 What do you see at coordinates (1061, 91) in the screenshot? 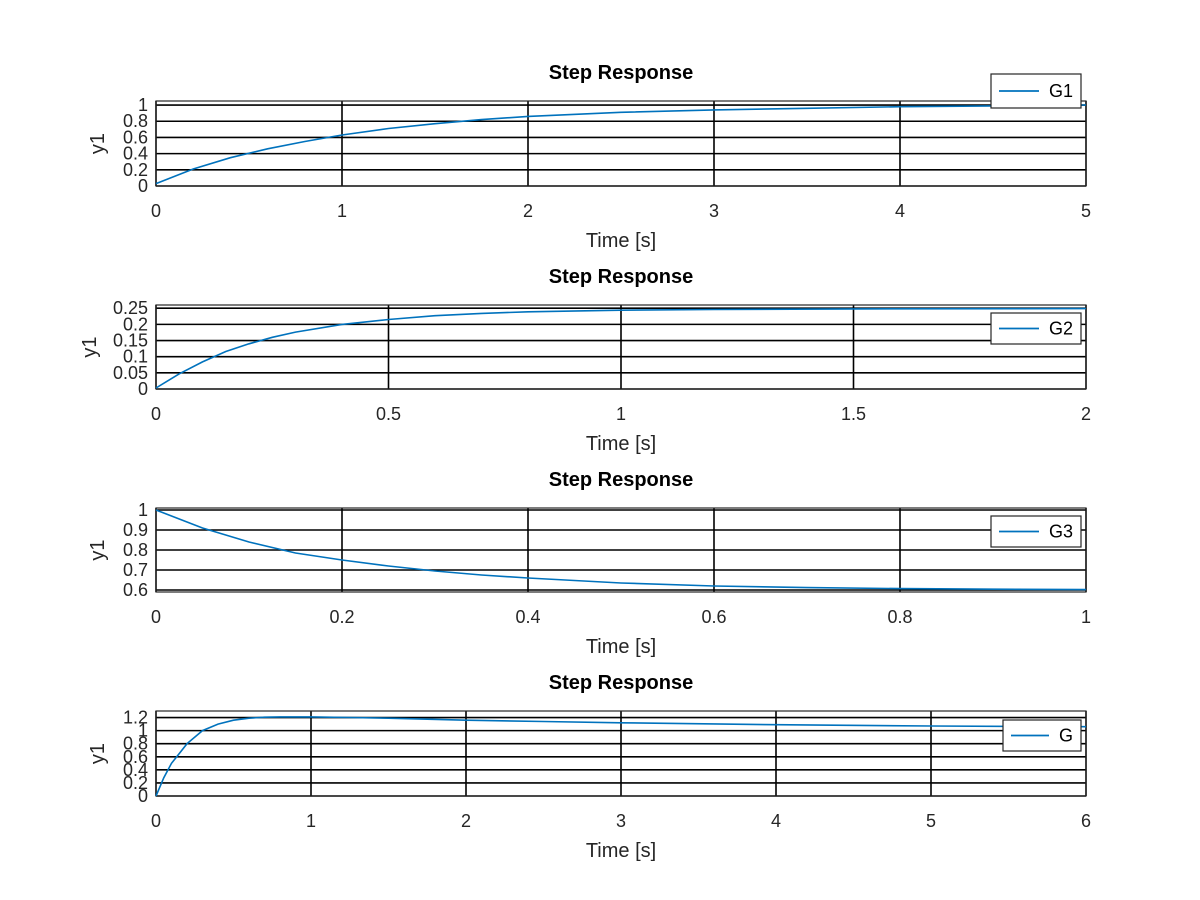
I see `legend-entry: G1` at bounding box center [1061, 91].